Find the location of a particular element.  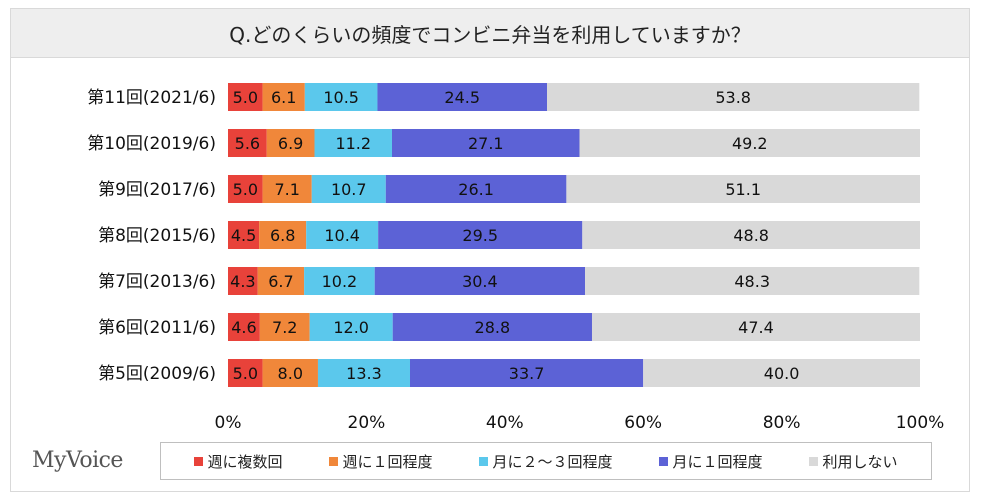

data-label: 10.2 is located at coordinates (340, 281).